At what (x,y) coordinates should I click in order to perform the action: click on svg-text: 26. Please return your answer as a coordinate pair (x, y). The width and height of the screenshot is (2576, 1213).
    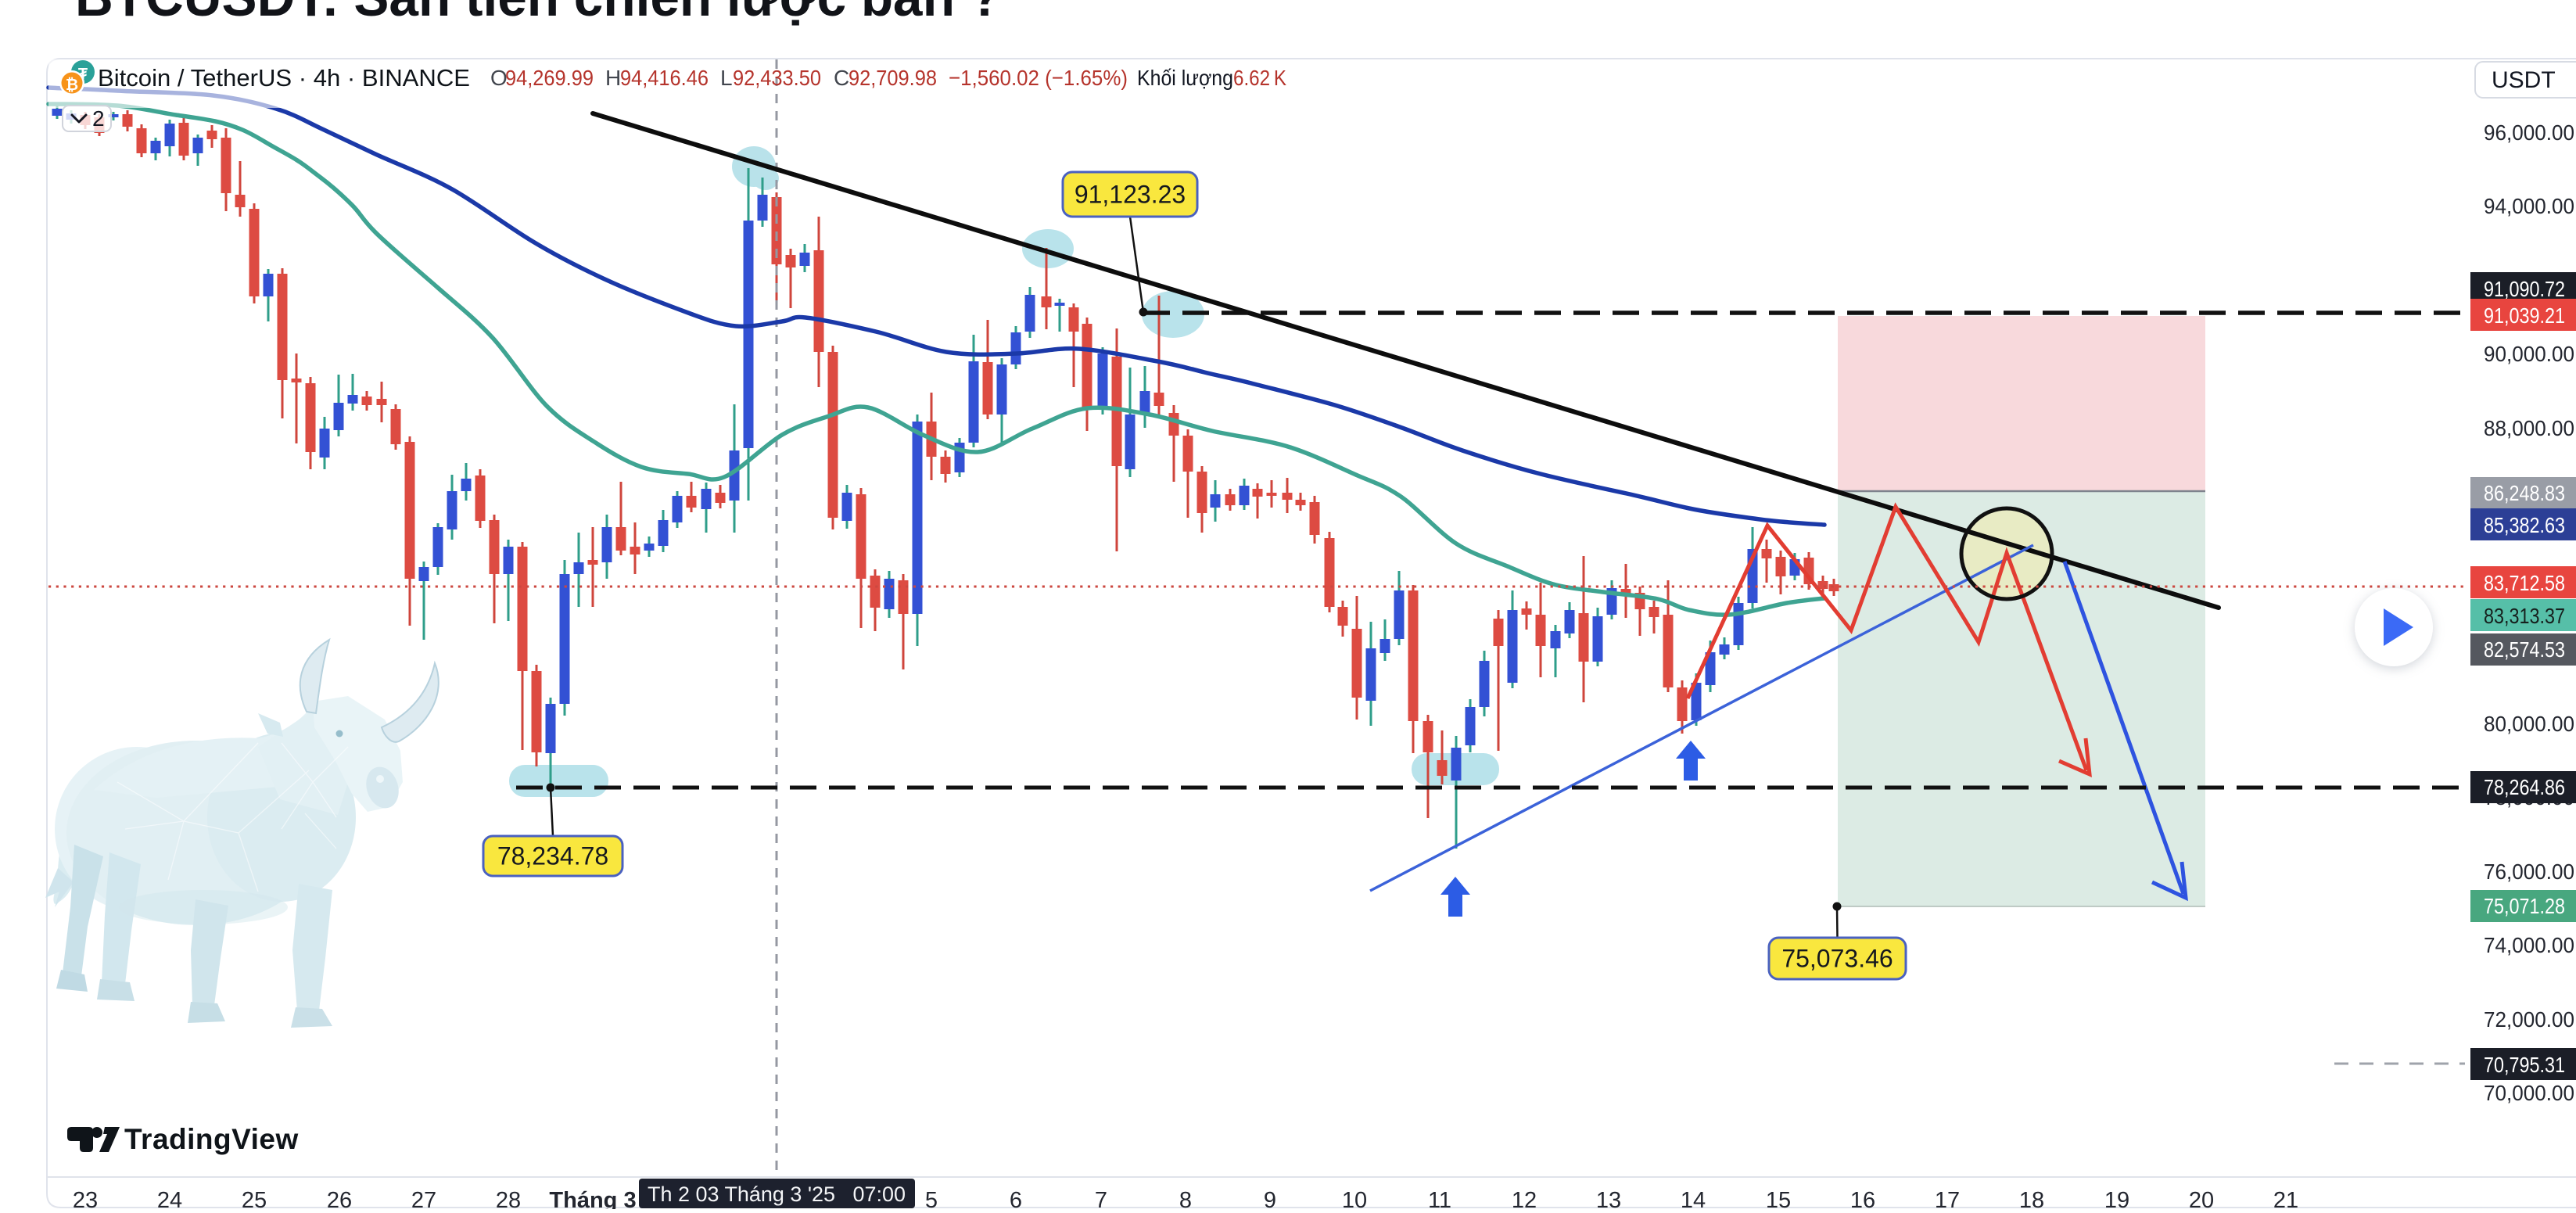
    Looking at the image, I should click on (339, 1198).